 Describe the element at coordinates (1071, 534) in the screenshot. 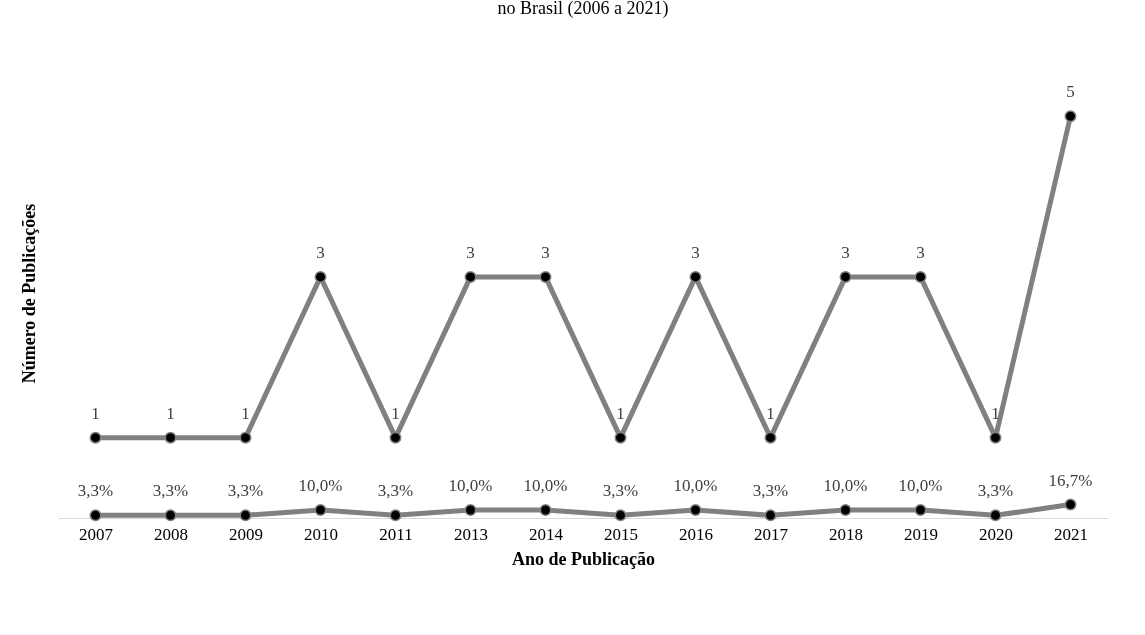

I see `x-tick-label: 2021` at that location.